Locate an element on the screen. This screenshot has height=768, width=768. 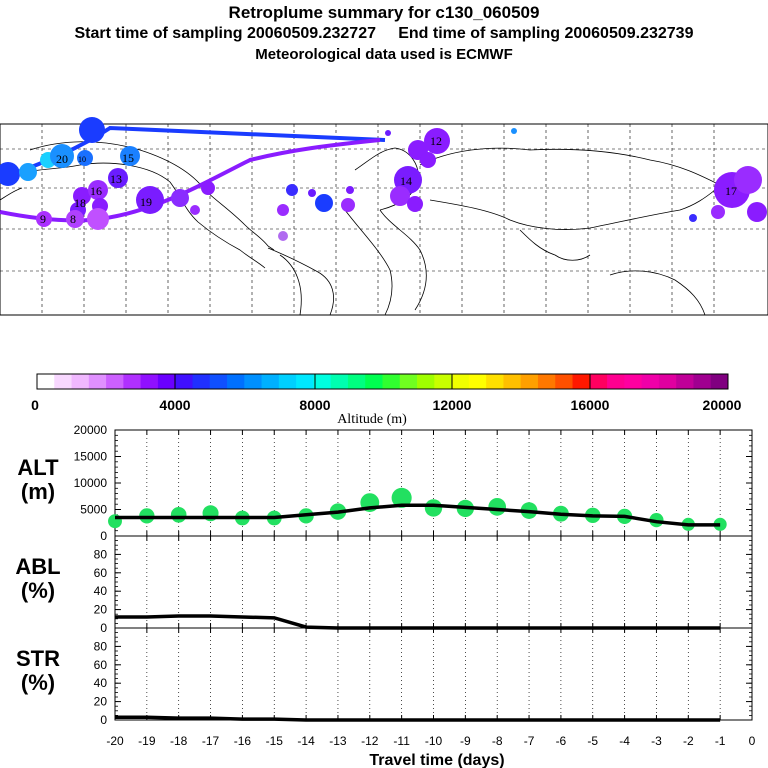
map-label-16: 16 is located at coordinates (96, 191).